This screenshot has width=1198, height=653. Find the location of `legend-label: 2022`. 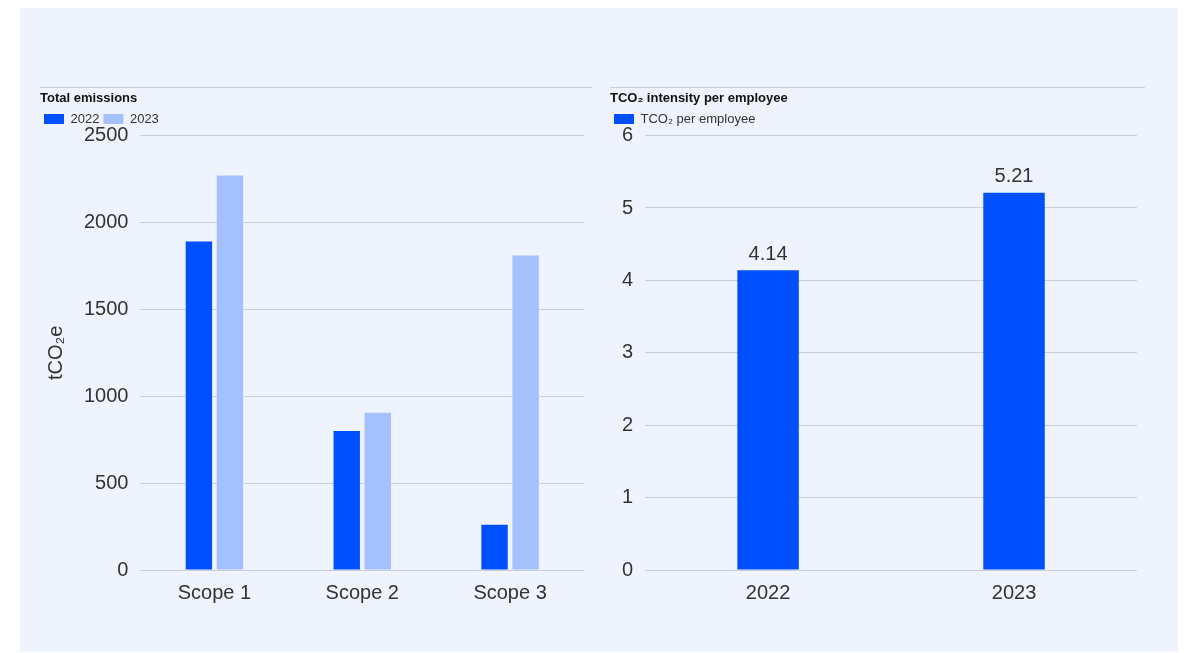

legend-label: 2022 is located at coordinates (85, 118).